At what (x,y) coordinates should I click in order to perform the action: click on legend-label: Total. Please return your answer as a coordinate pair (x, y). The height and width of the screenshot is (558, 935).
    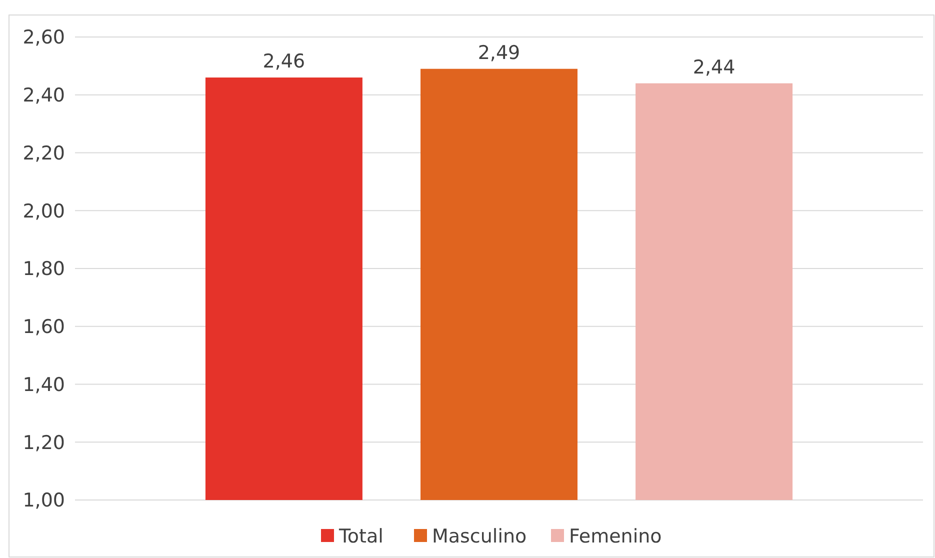
    Looking at the image, I should click on (361, 537).